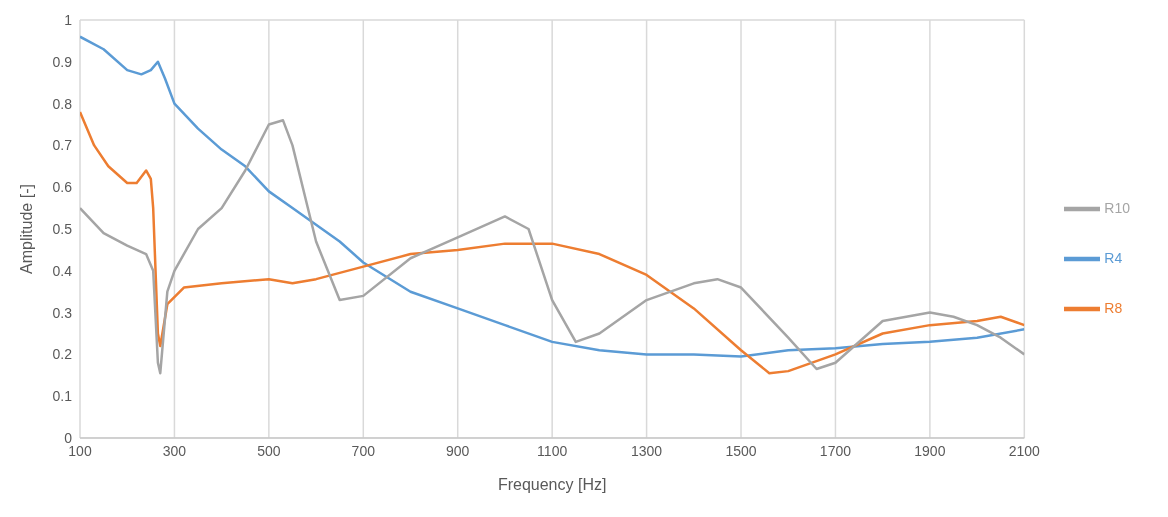  Describe the element at coordinates (1024, 450) in the screenshot. I see `x-tick-label: 2100` at that location.